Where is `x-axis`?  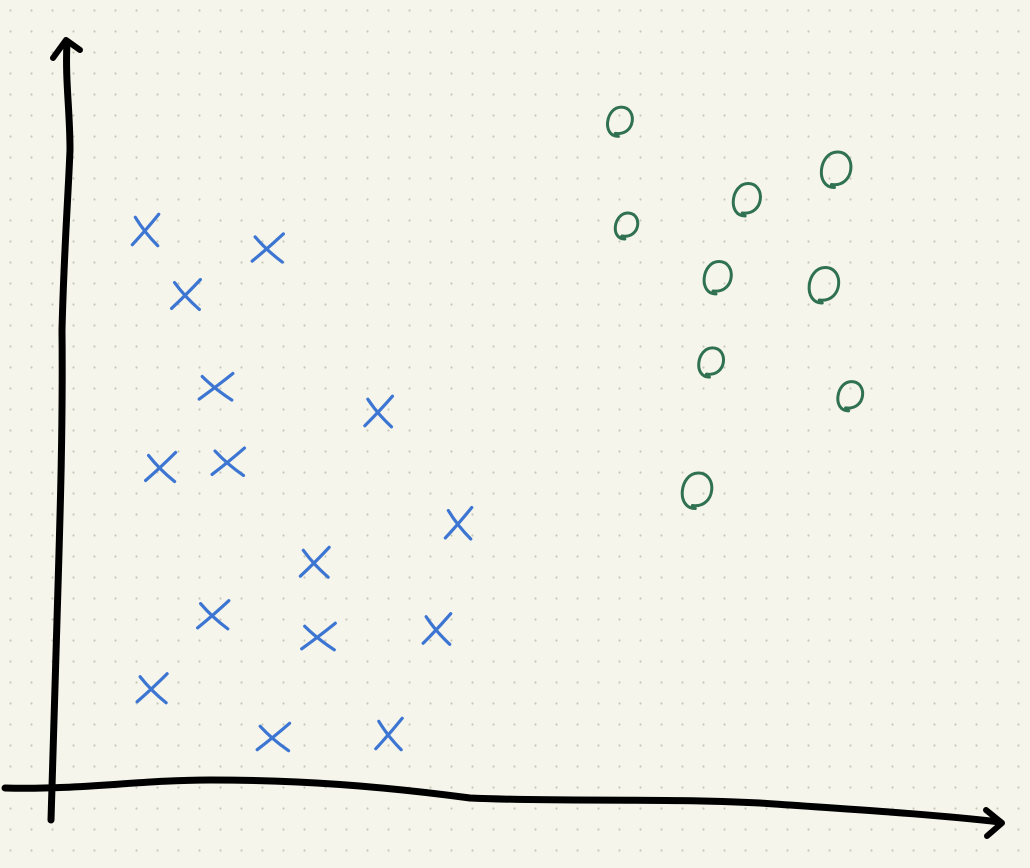 x-axis is located at coordinates (503, 807).